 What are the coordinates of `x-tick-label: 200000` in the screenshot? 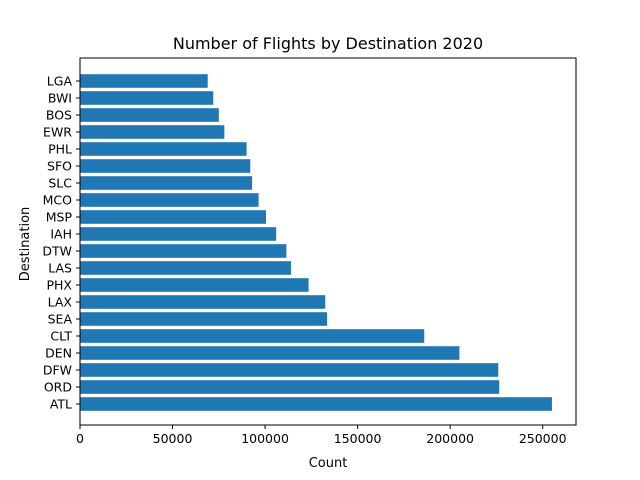 It's located at (450, 438).